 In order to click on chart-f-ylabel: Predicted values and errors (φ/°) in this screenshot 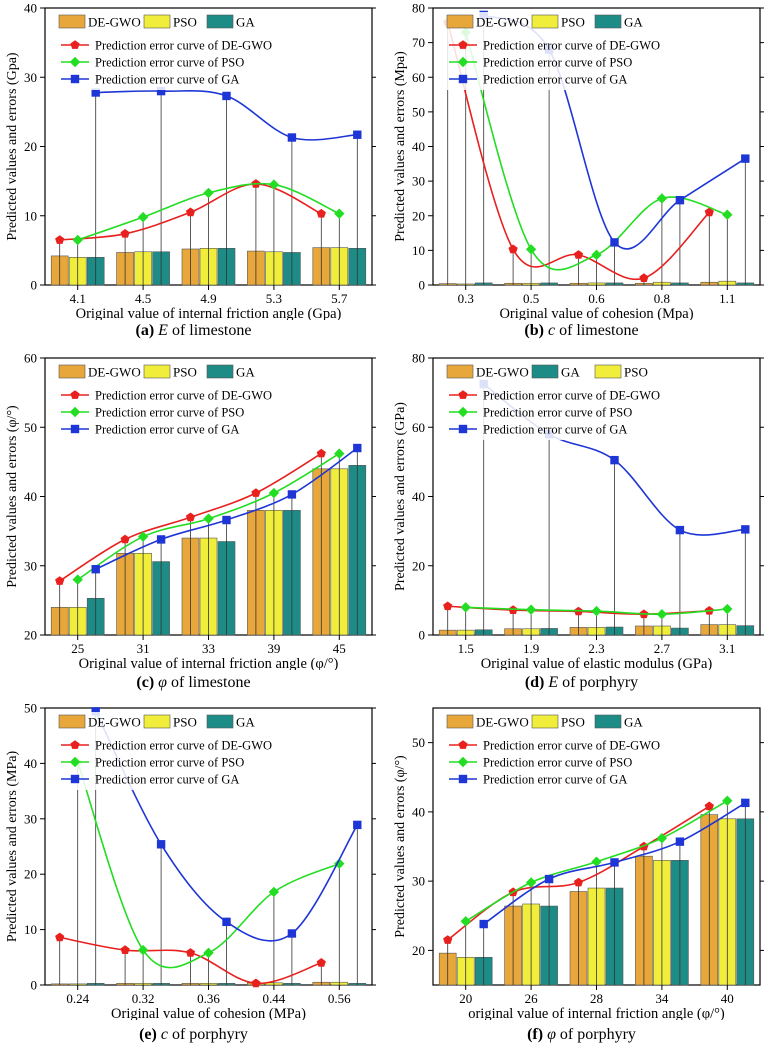, I will do `click(400, 846)`.